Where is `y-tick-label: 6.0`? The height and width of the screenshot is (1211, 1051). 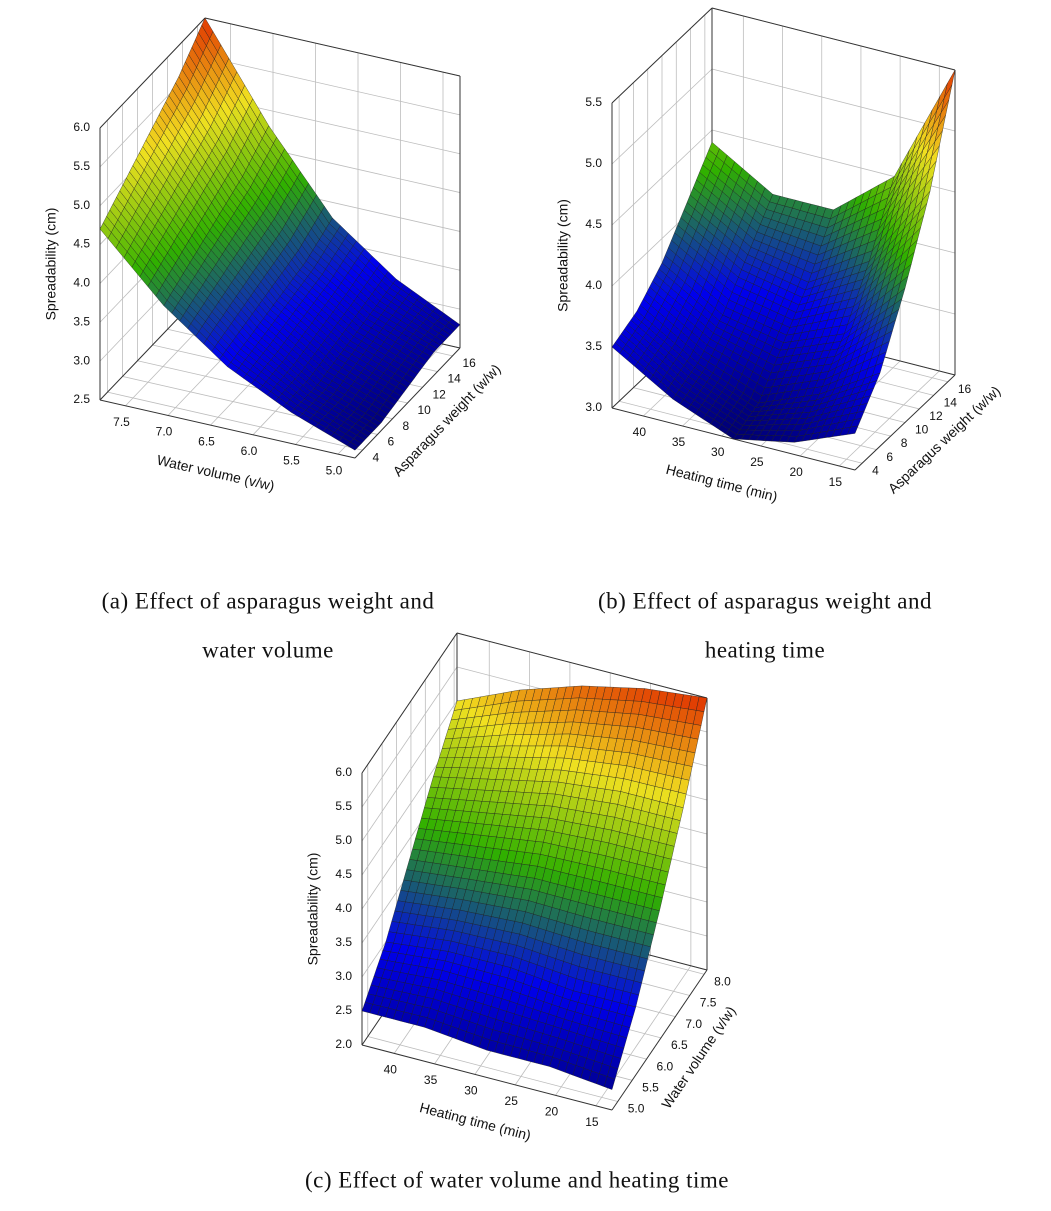
y-tick-label: 6.0 is located at coordinates (665, 1066).